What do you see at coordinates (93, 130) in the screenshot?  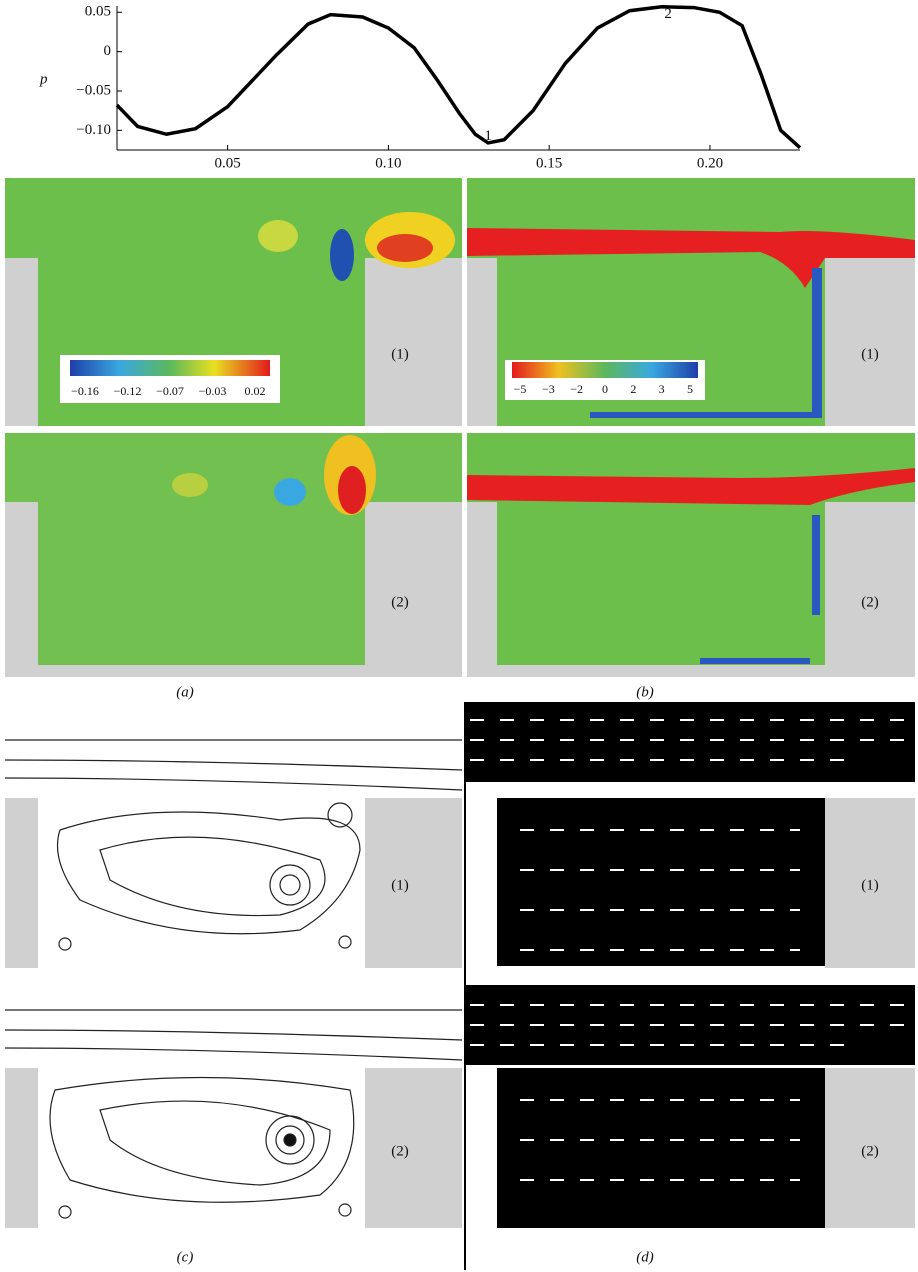 I see `y-tick-label: −0.10` at bounding box center [93, 130].